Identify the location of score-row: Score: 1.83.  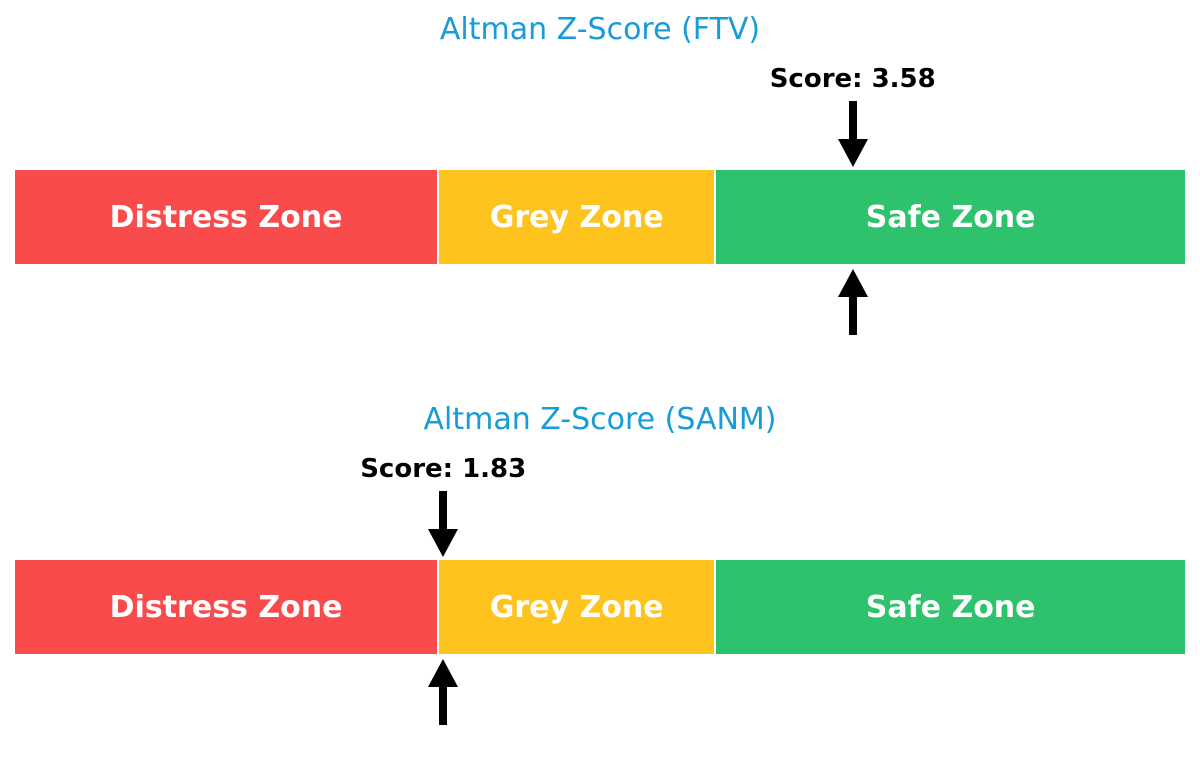
(600, 463).